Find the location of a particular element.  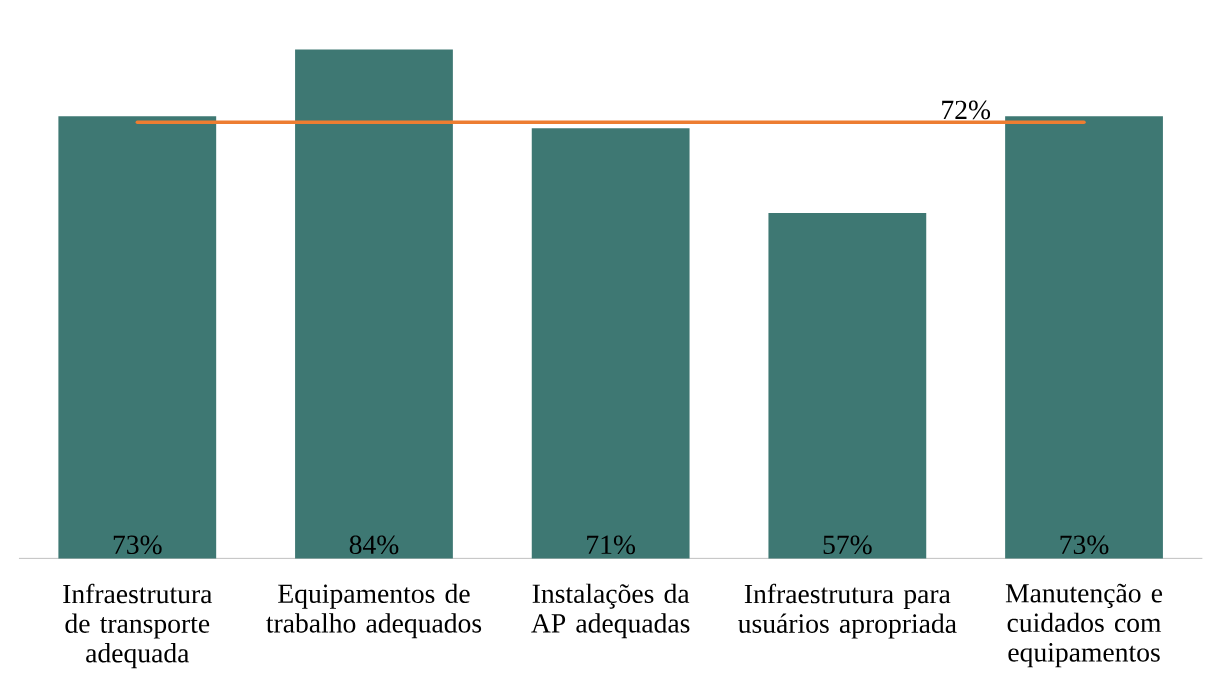

x-tick-label: Infraestrutura de transporte adequada is located at coordinates (138, 625).